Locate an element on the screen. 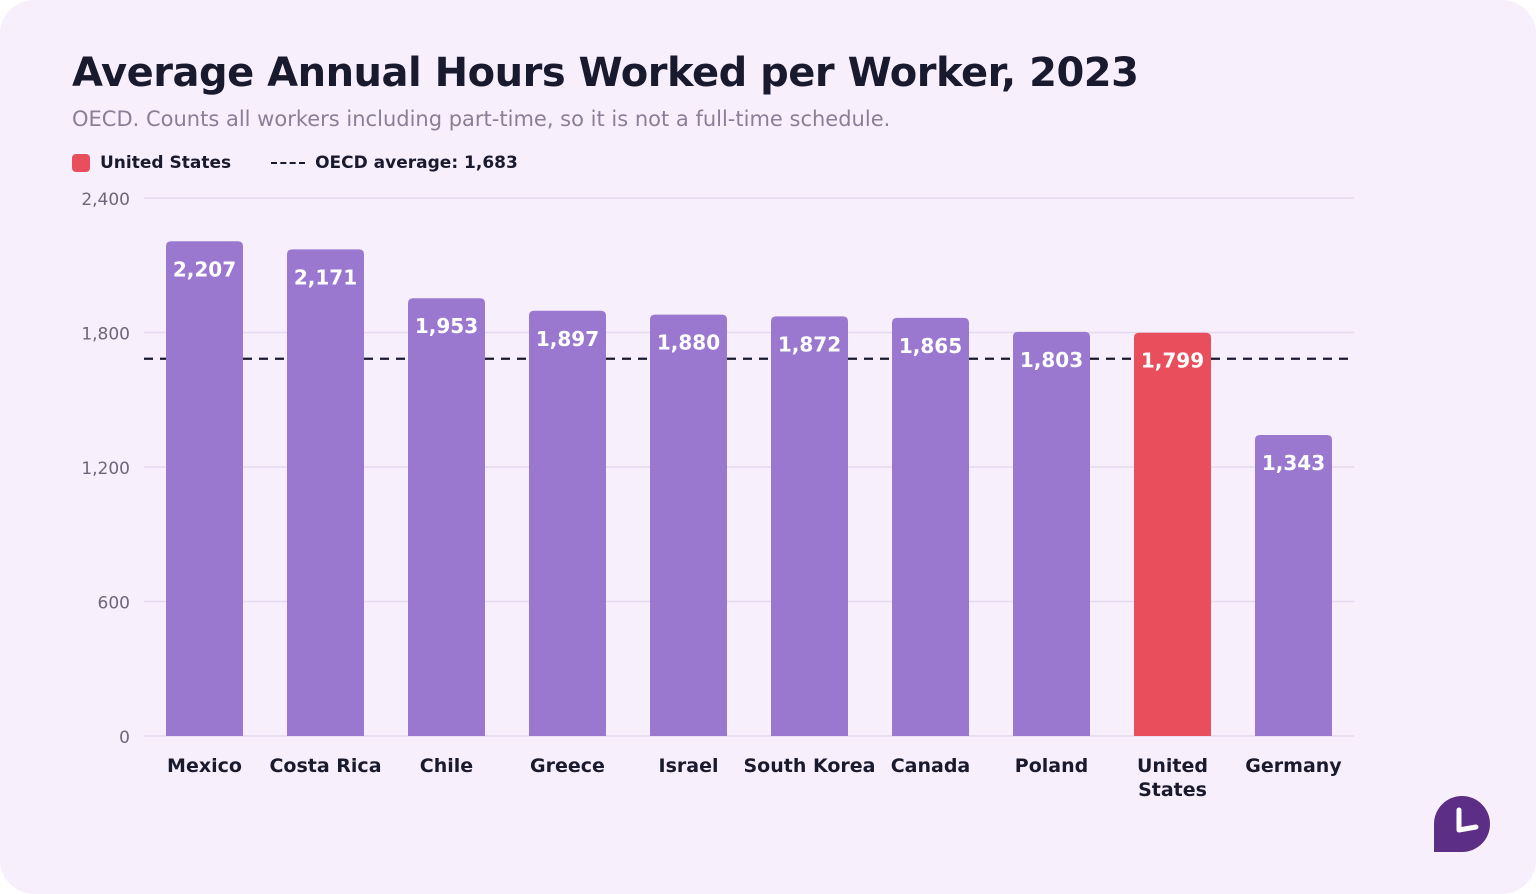 This screenshot has width=1536, height=894. bar-germany is located at coordinates (1293, 585).